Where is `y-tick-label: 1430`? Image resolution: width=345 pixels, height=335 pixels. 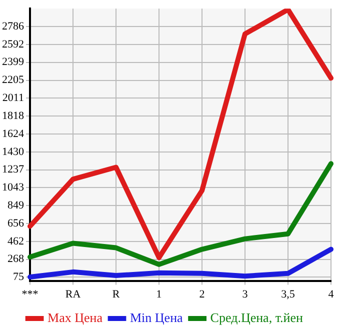
y-tick-label: 1430 is located at coordinates (13, 152).